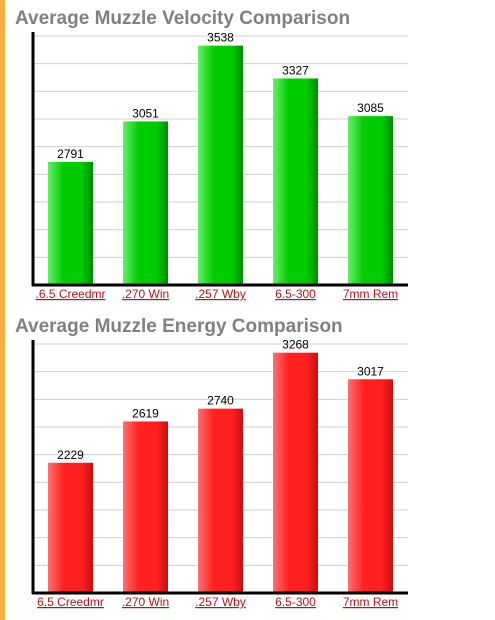  I want to click on energy-category-link: .270 Win, so click(145, 602).